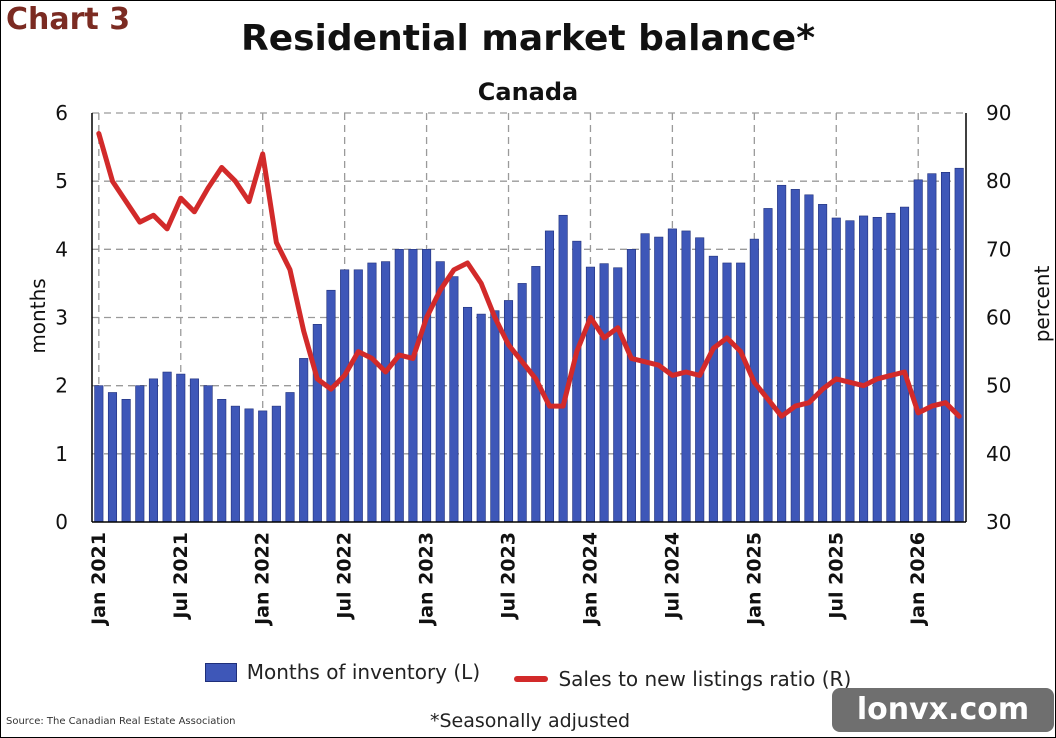 The image size is (1056, 738). I want to click on y-tick-right: 90, so click(998, 113).